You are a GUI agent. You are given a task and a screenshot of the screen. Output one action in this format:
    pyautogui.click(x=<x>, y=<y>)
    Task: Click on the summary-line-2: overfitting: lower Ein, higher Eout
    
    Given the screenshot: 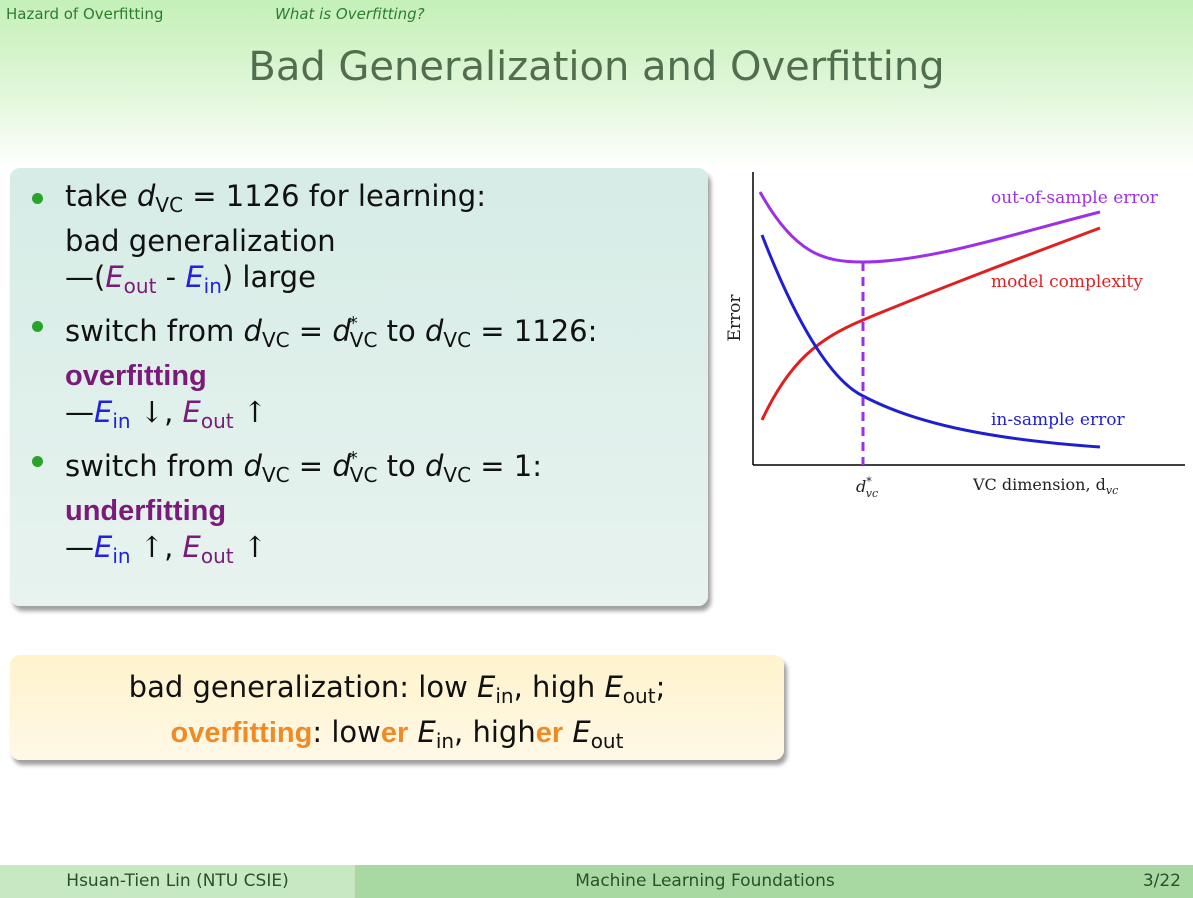 What is the action you would take?
    pyautogui.click(x=397, y=736)
    